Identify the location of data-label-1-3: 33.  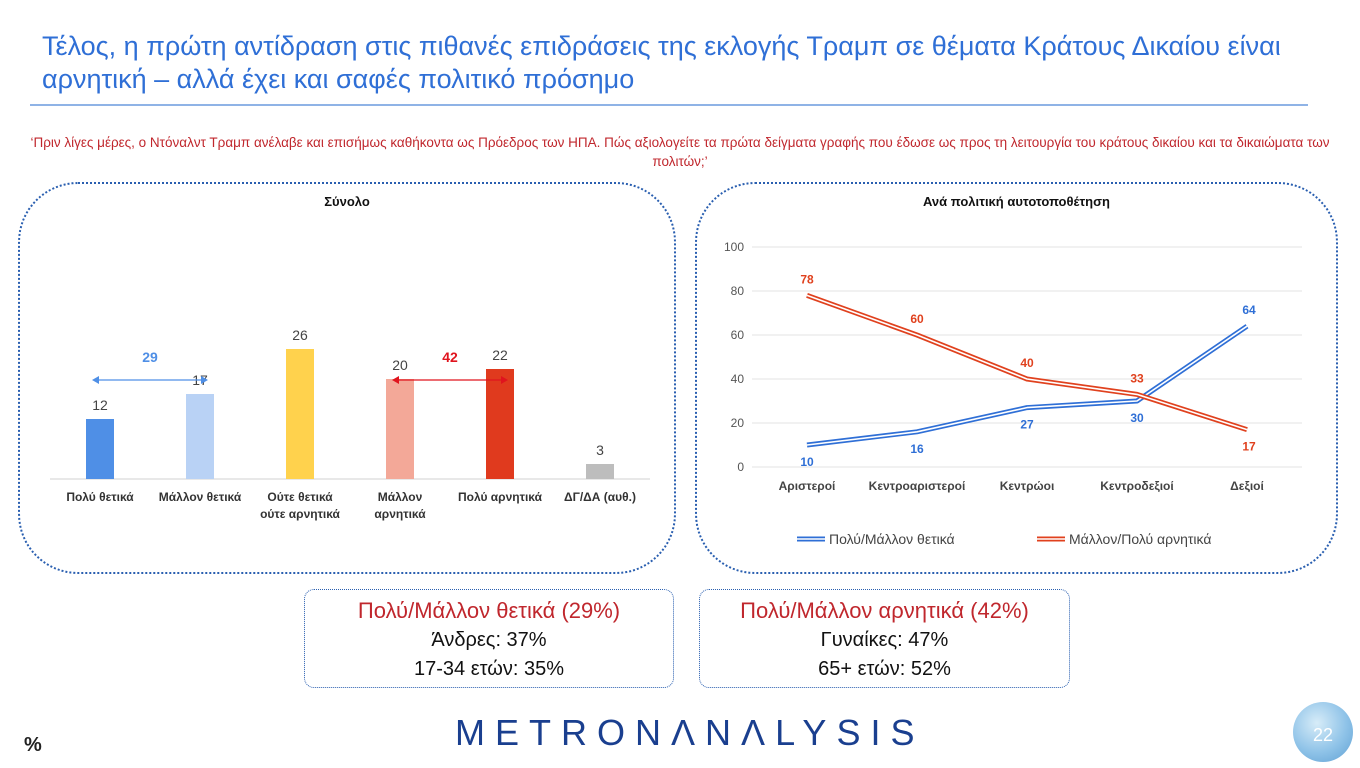
(1137, 378).